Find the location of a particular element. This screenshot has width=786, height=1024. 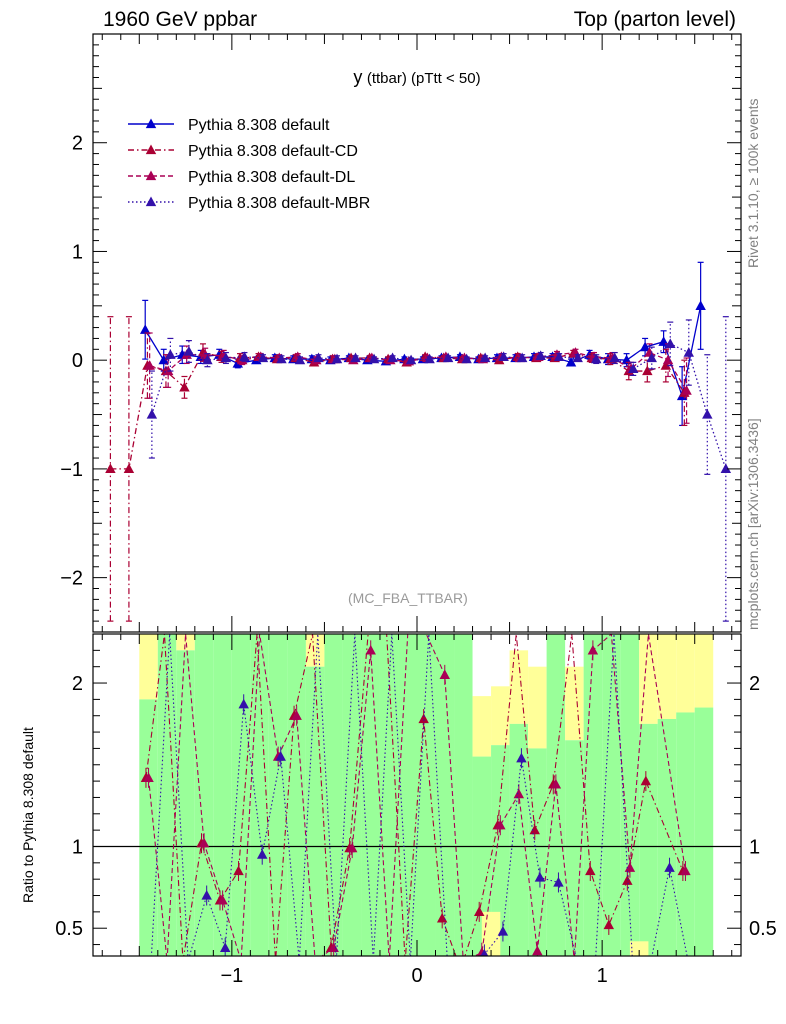

header-left: 1960 GeV ppbar is located at coordinates (180, 19).